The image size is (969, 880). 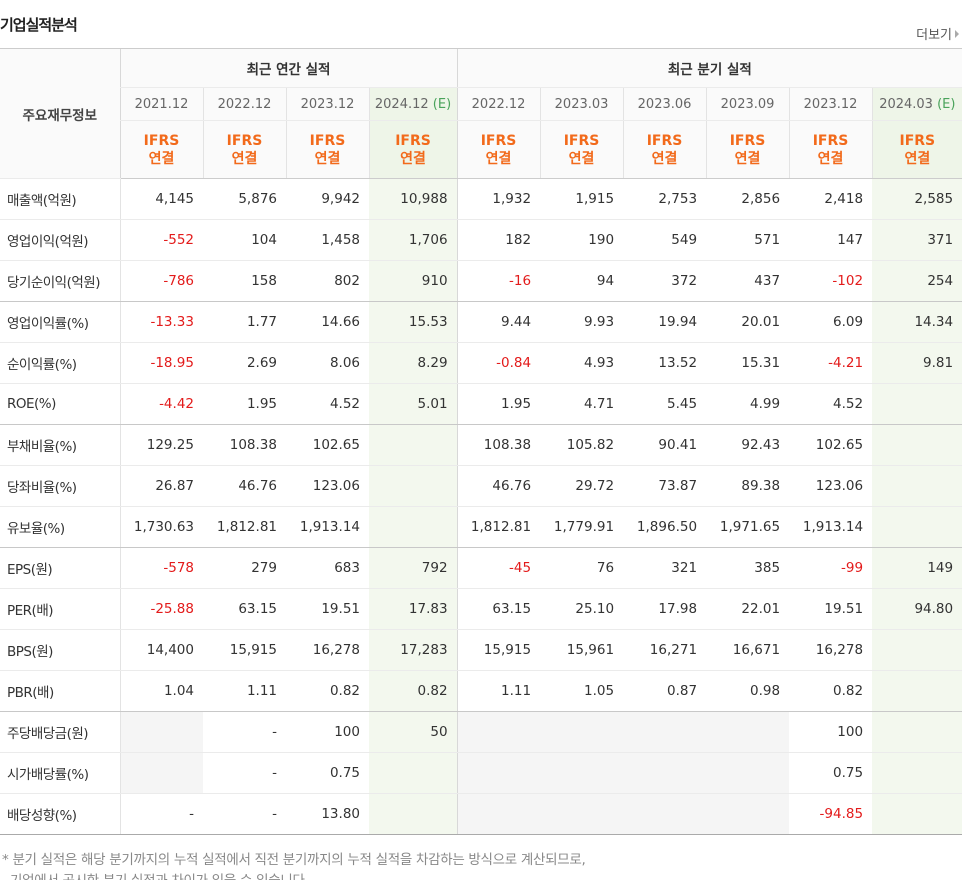 What do you see at coordinates (60, 363) in the screenshot?
I see `row-label: 순이익률(%)` at bounding box center [60, 363].